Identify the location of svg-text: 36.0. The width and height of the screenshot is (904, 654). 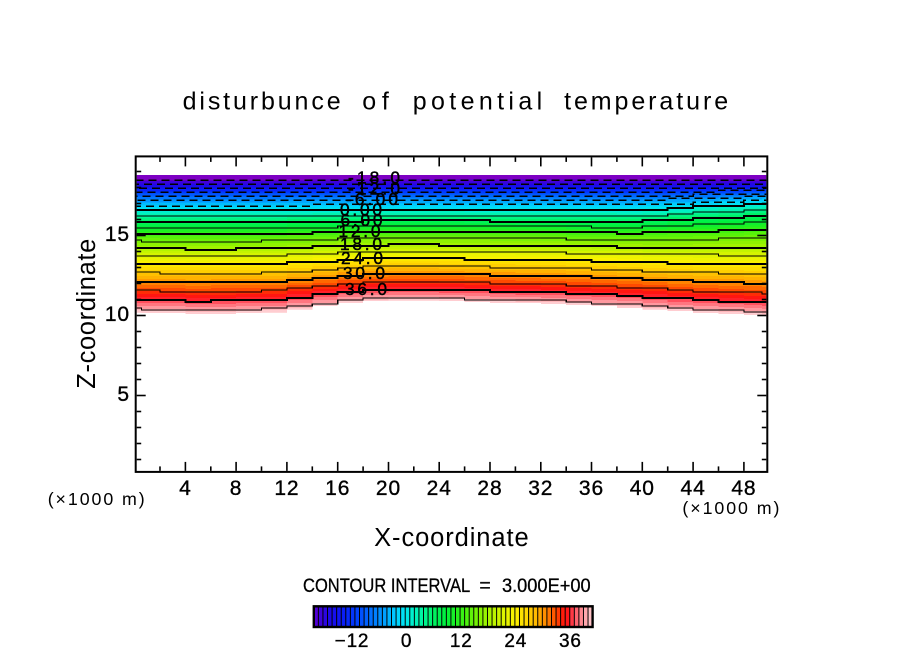
(366, 289).